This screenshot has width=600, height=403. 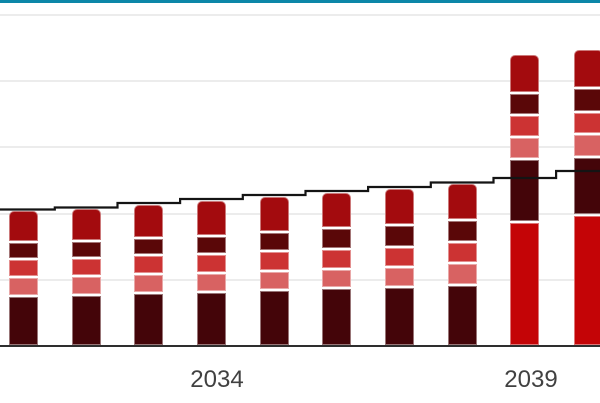 I want to click on x-axis-label: 2039, so click(x=531, y=379).